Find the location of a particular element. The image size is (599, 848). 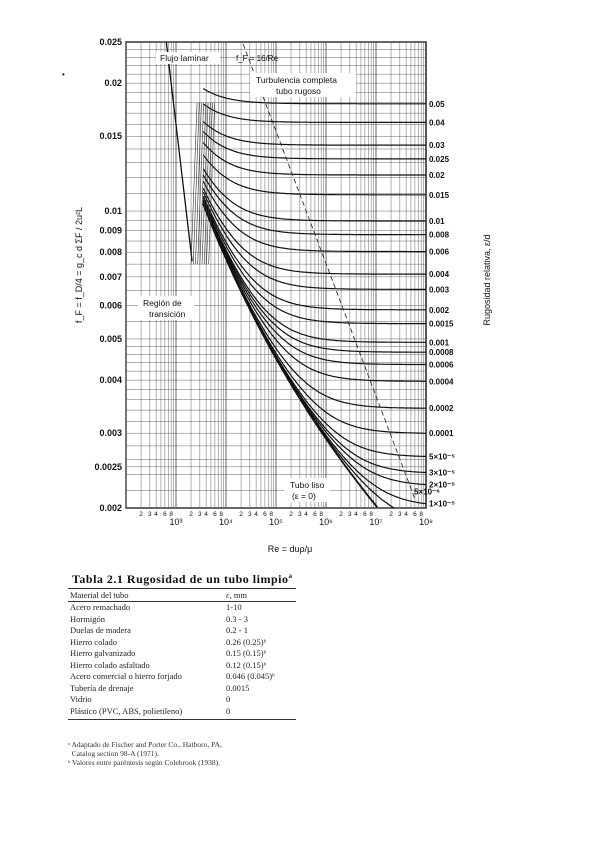

roughness-label: 0.008 is located at coordinates (439, 235).